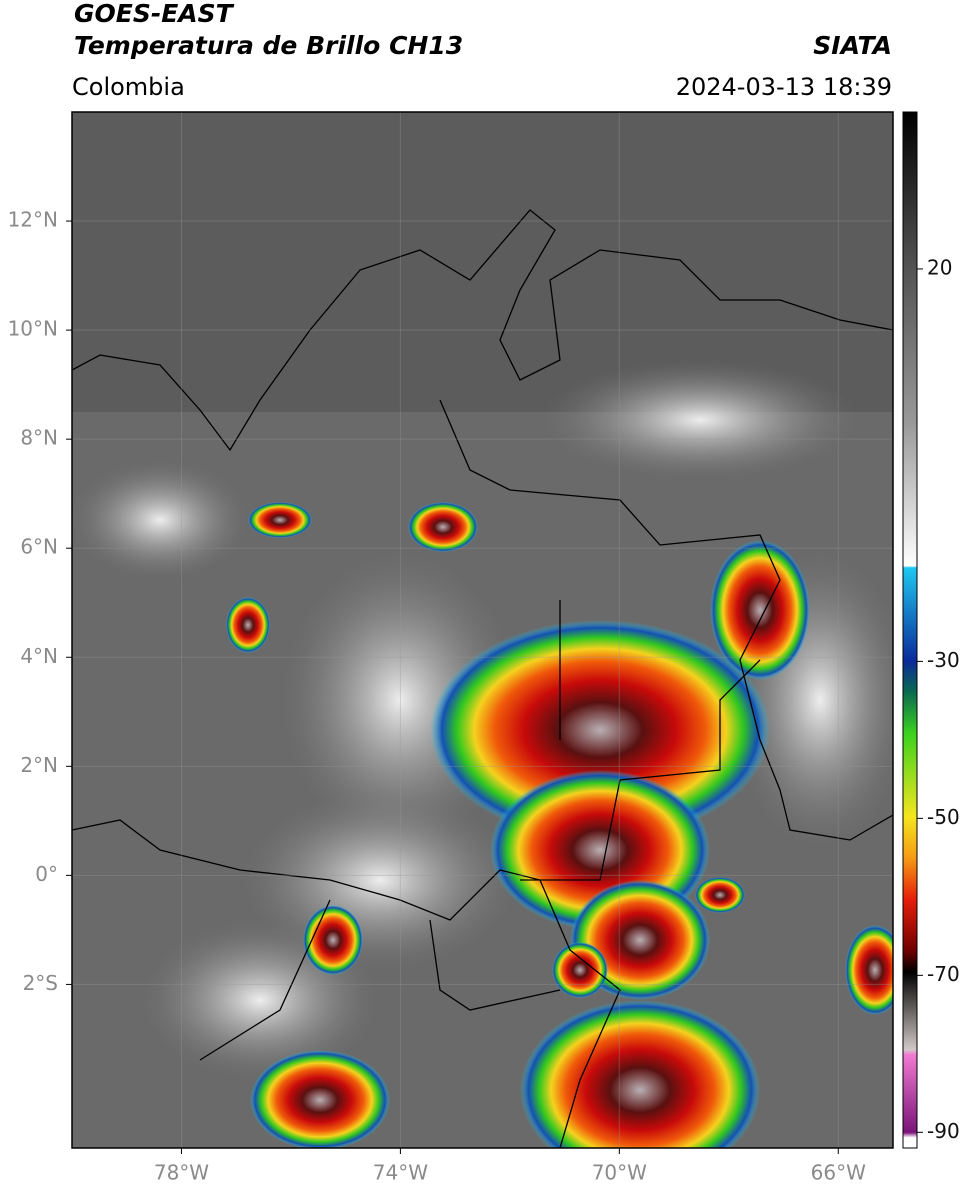 The image size is (966, 1190). What do you see at coordinates (943, 1131) in the screenshot?
I see `colorbar-label: -90` at bounding box center [943, 1131].